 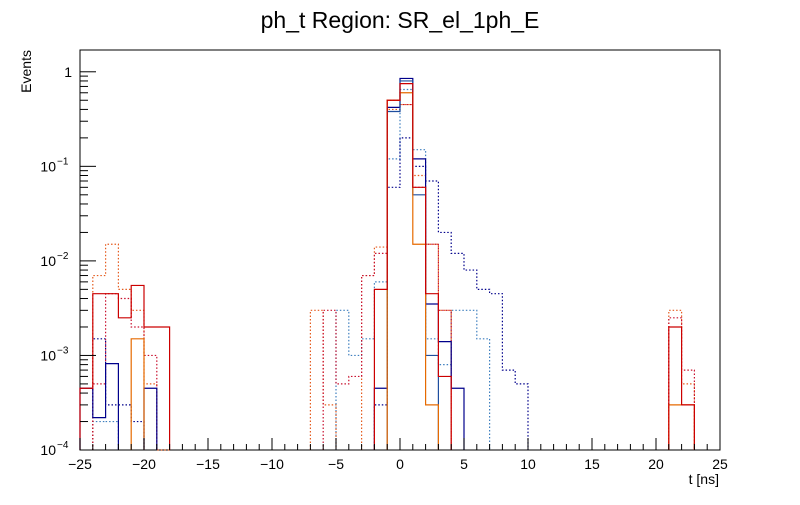 What do you see at coordinates (656, 464) in the screenshot?
I see `x-tick-label: 20` at bounding box center [656, 464].